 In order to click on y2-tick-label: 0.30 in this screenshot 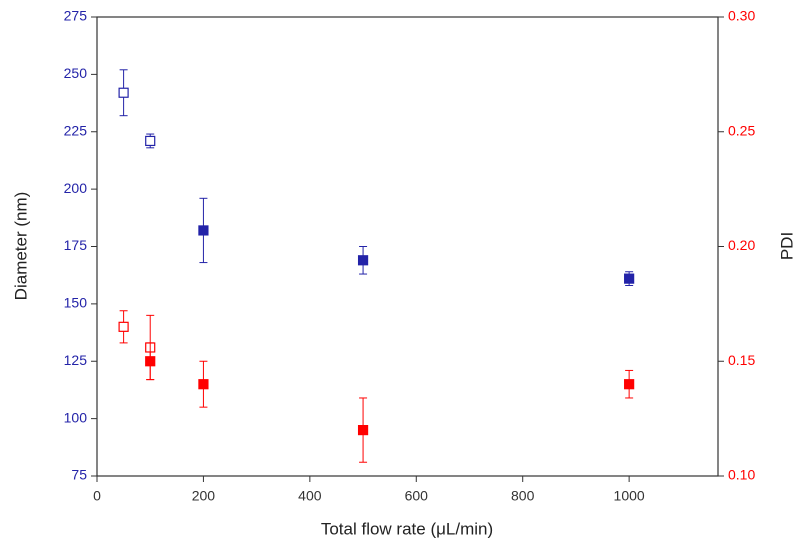, I will do `click(741, 16)`.